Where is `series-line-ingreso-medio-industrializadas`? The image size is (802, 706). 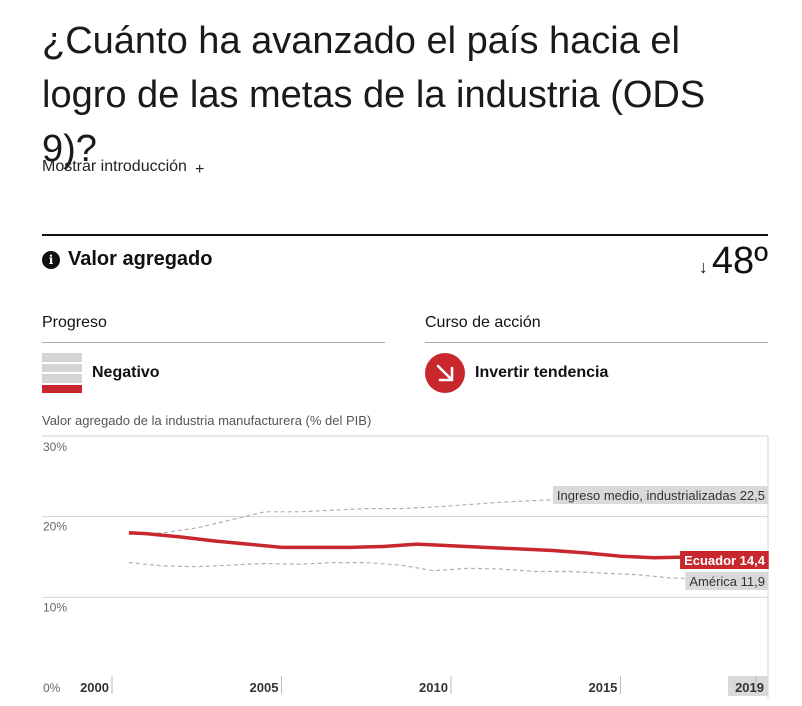
series-line-ingreso-medio-industrializadas is located at coordinates (349, 517).